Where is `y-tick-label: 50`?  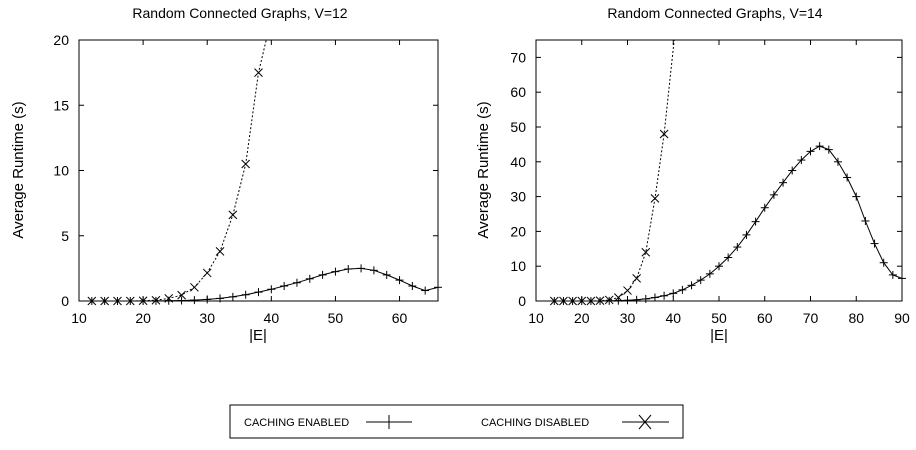 y-tick-label: 50 is located at coordinates (518, 127).